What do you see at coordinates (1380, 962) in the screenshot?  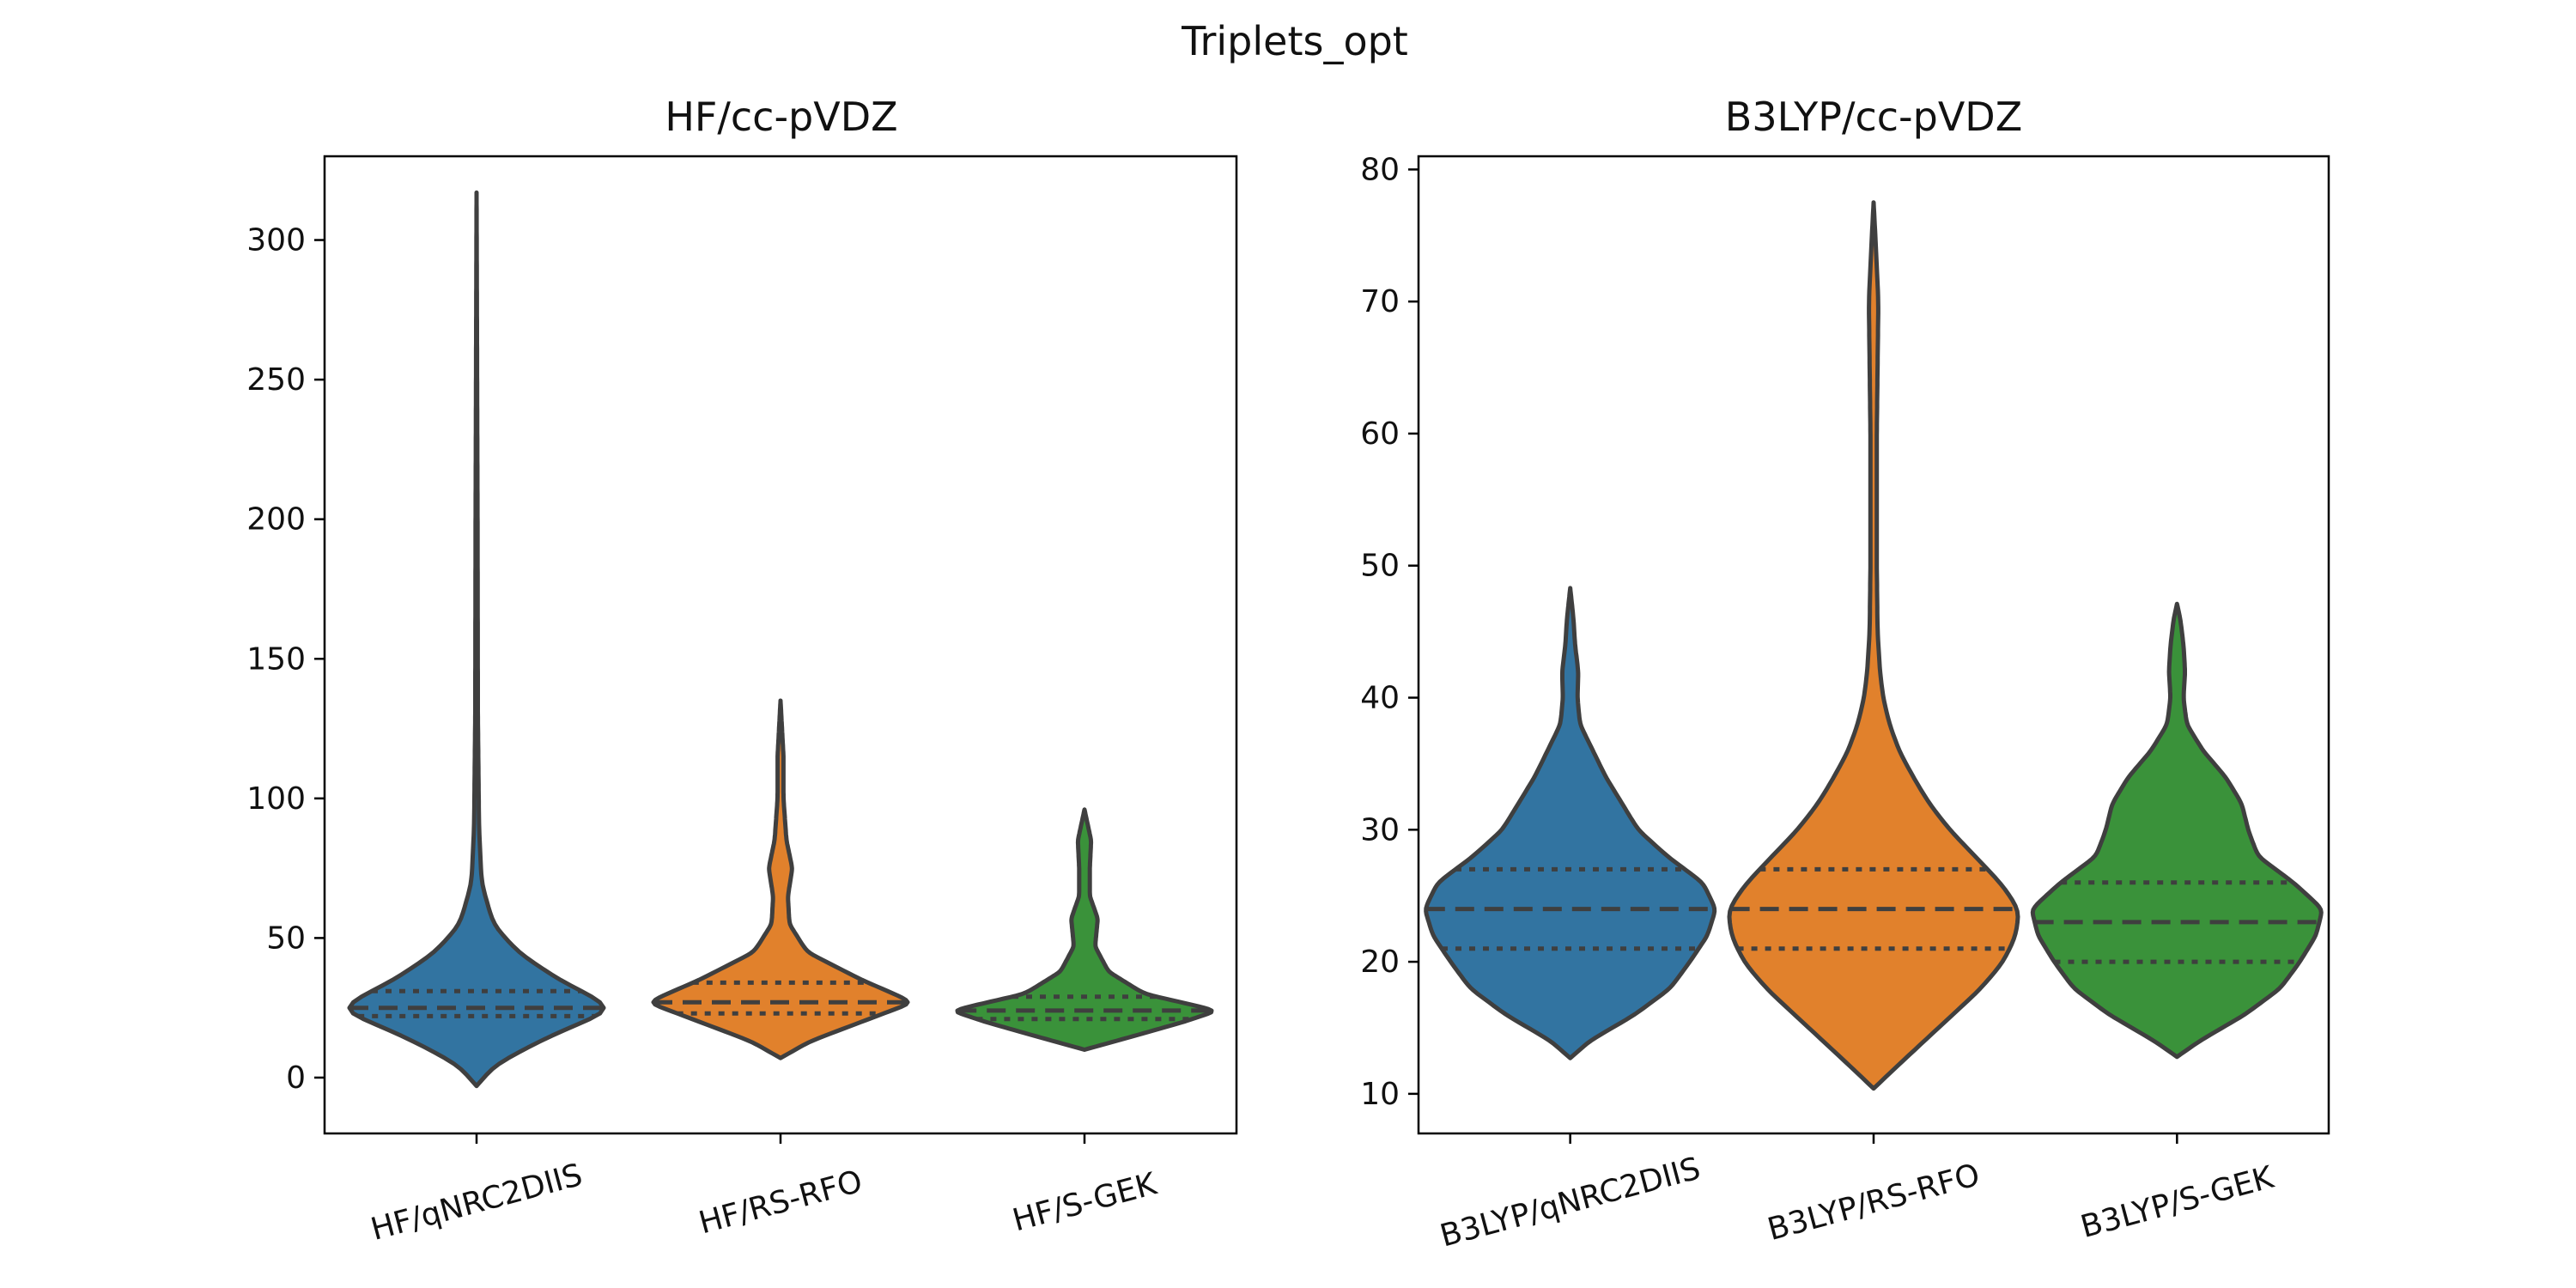 I see `y-tick-label: 20` at bounding box center [1380, 962].